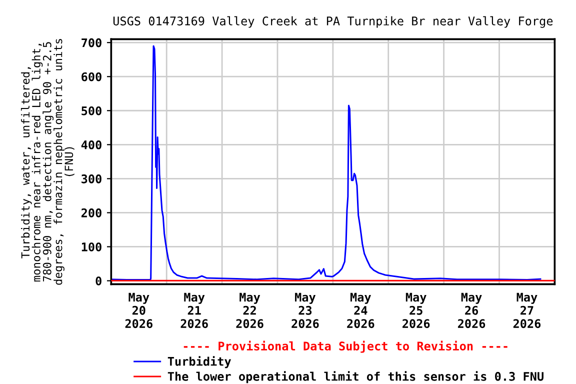  I want to click on x-tick-label: May 23 2026, so click(305, 310).